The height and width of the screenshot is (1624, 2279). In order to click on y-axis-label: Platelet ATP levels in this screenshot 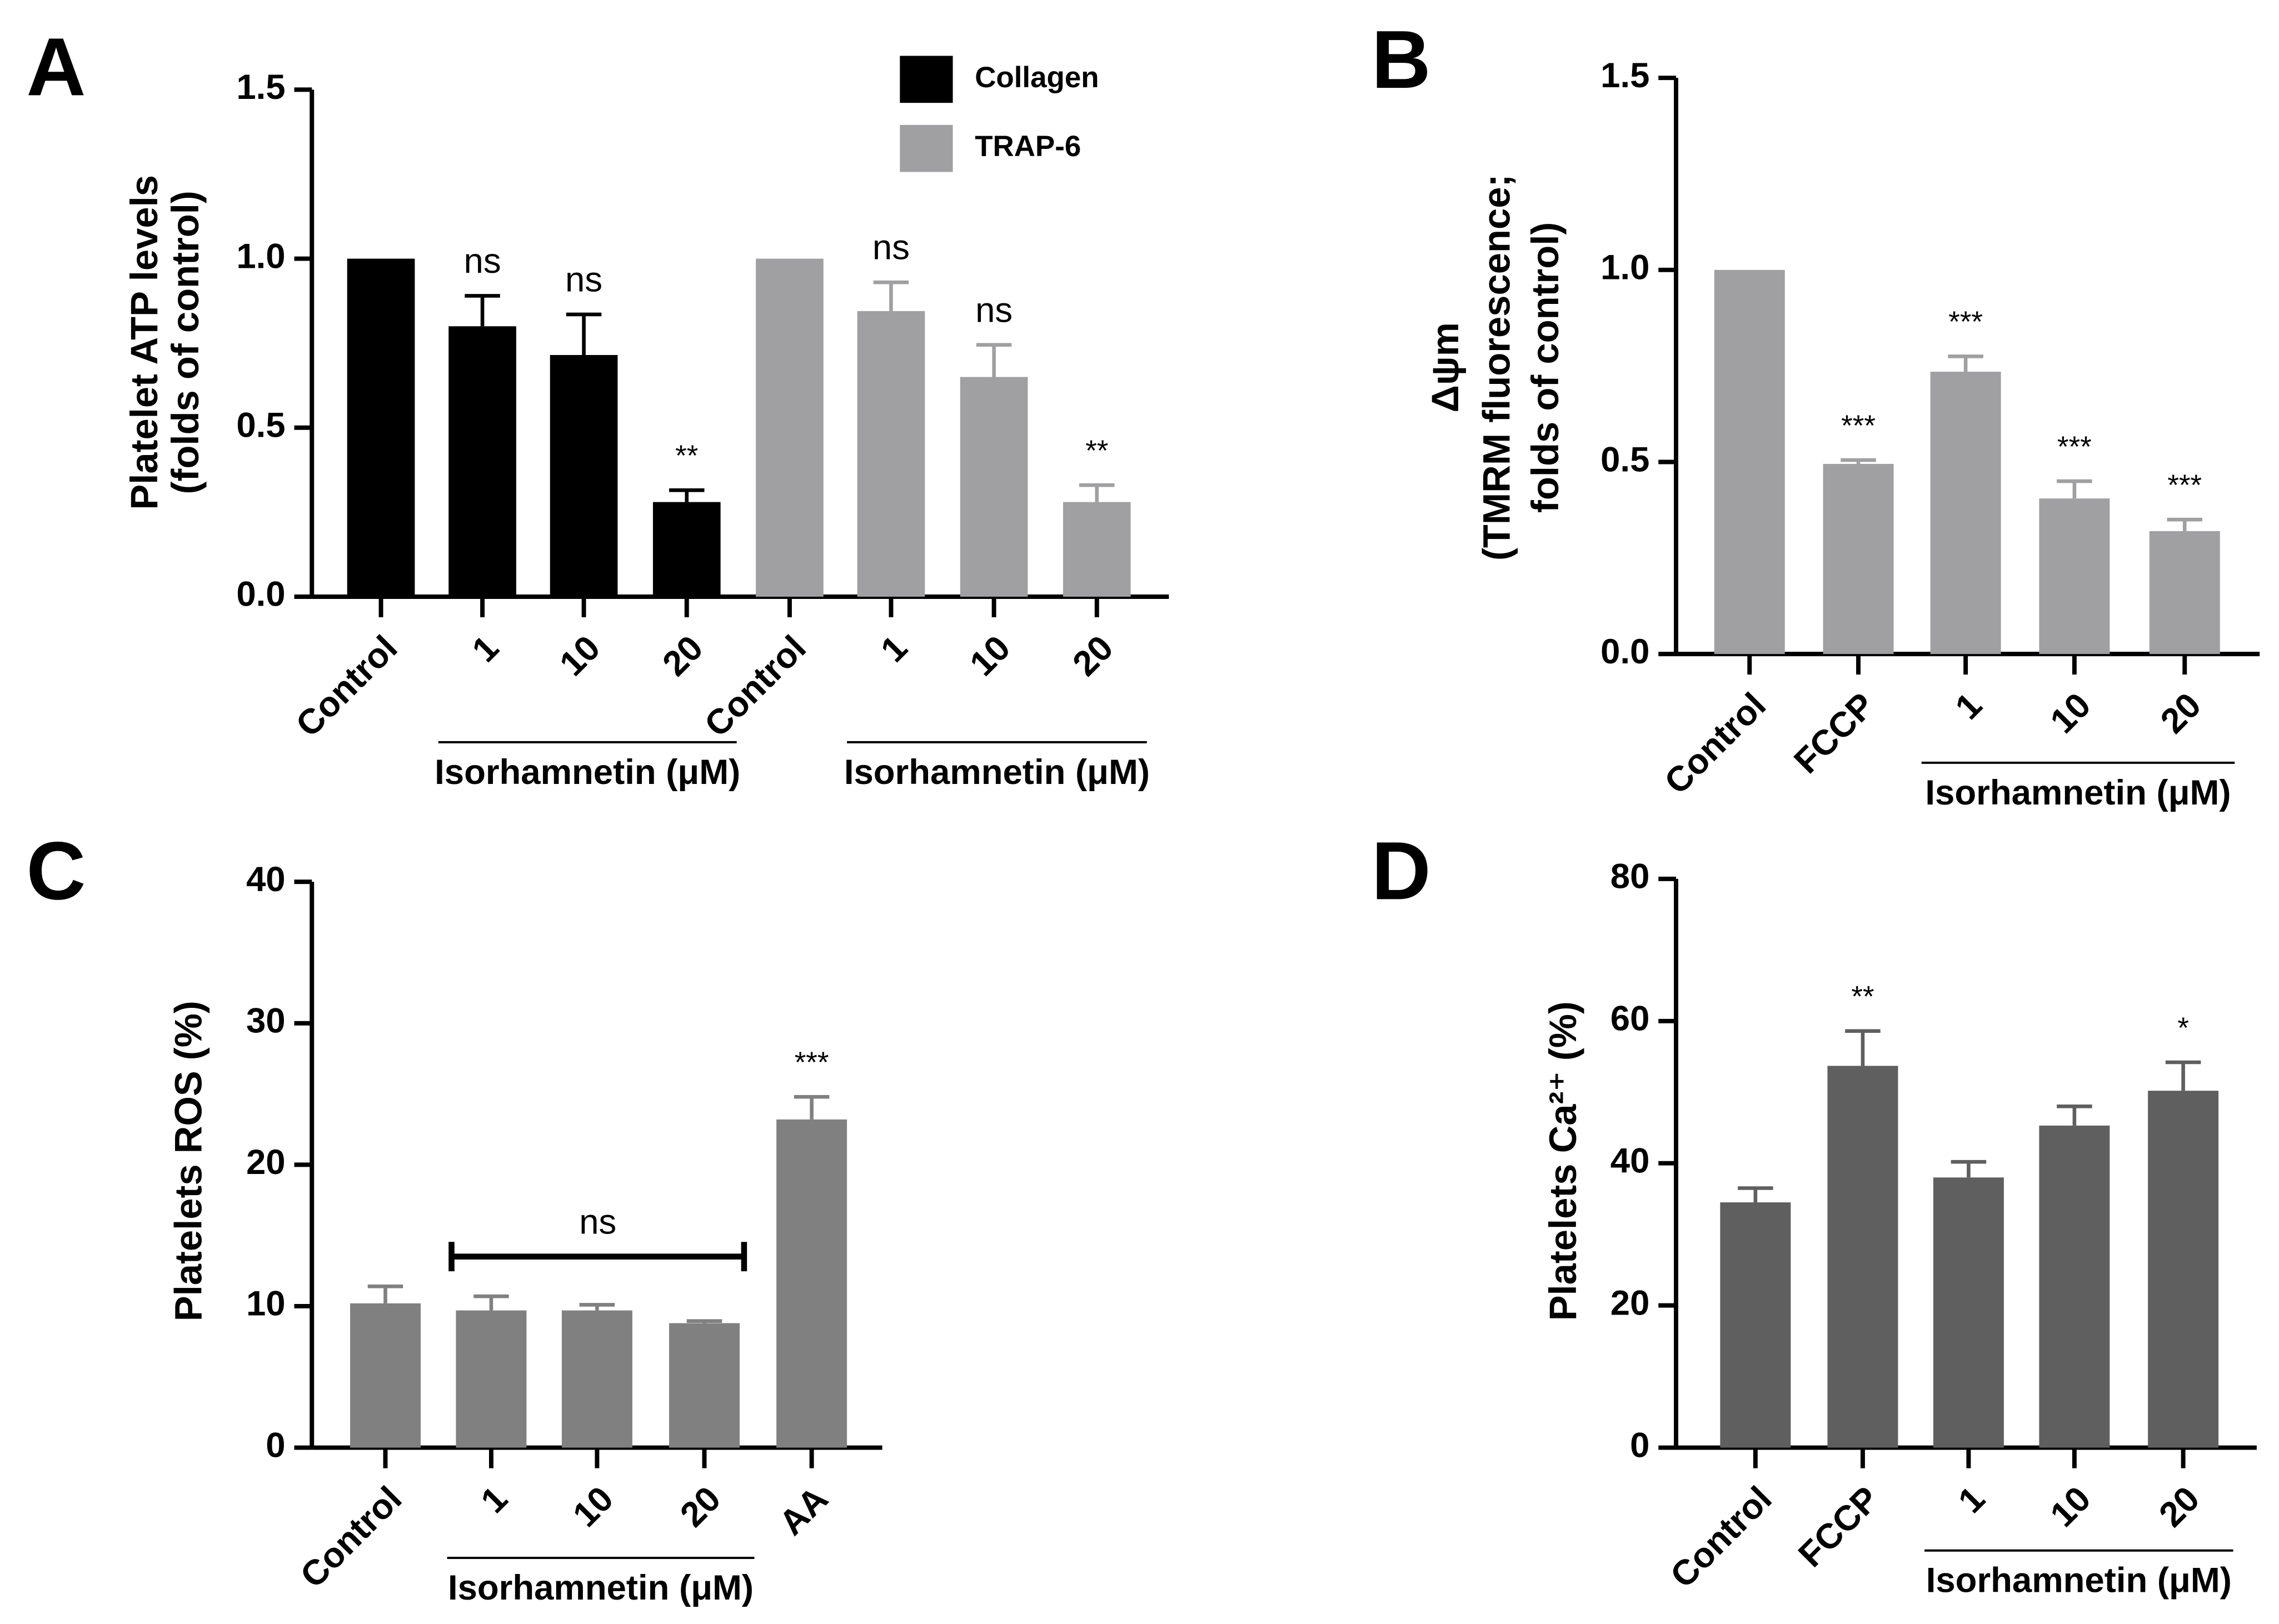, I will do `click(144, 342)`.